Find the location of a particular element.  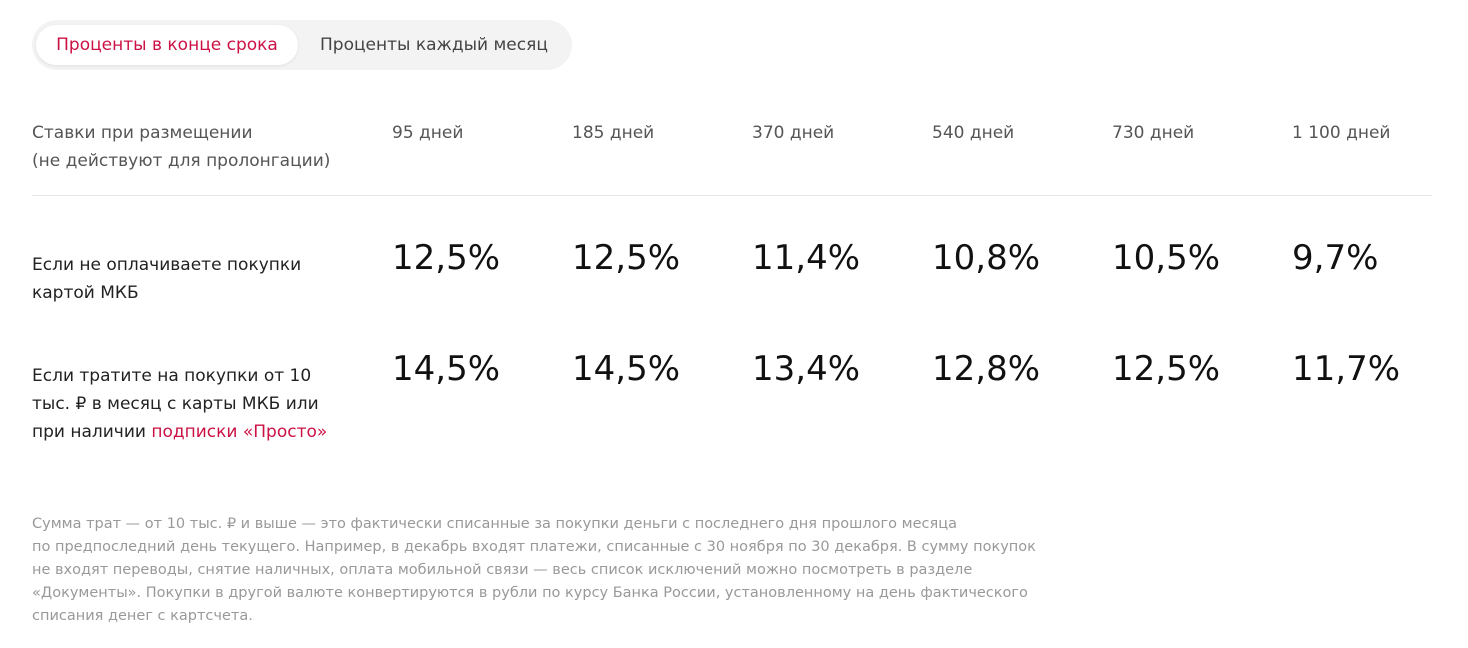

tab: Проценты каждый месяц is located at coordinates (434, 45).